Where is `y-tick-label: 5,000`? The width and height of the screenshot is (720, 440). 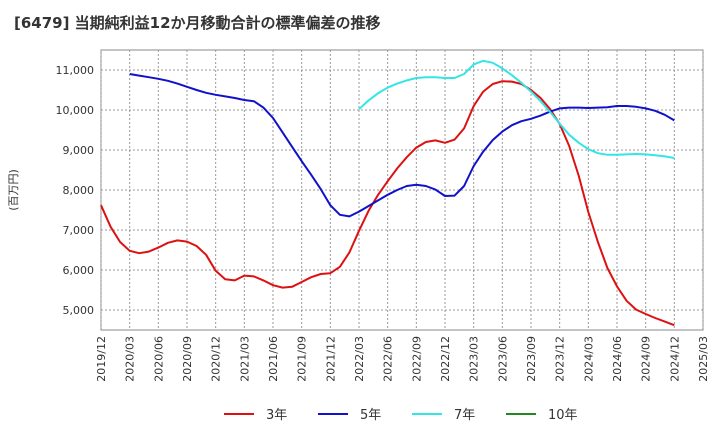 y-tick-label: 5,000 is located at coordinates (79, 310).